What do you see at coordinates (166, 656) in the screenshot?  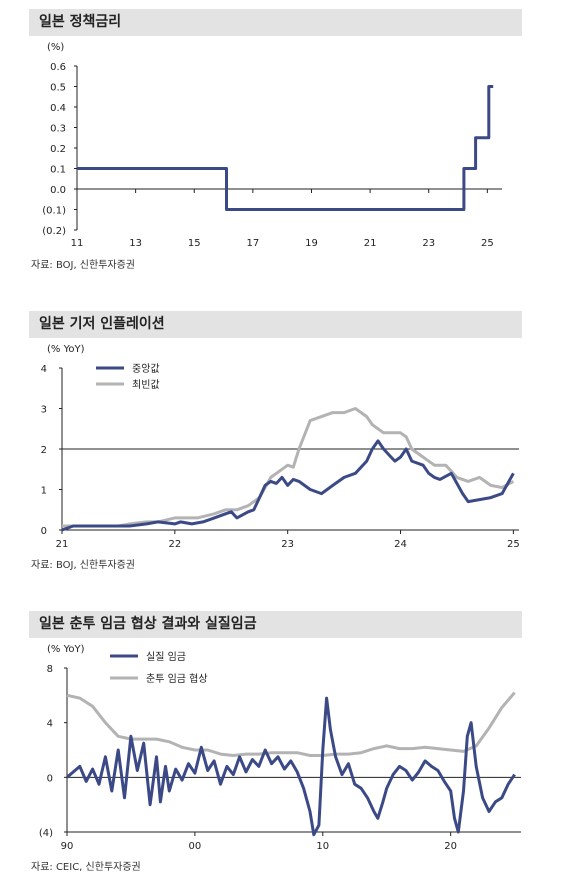 I see `chart3-legend-label: 실질 임금` at bounding box center [166, 656].